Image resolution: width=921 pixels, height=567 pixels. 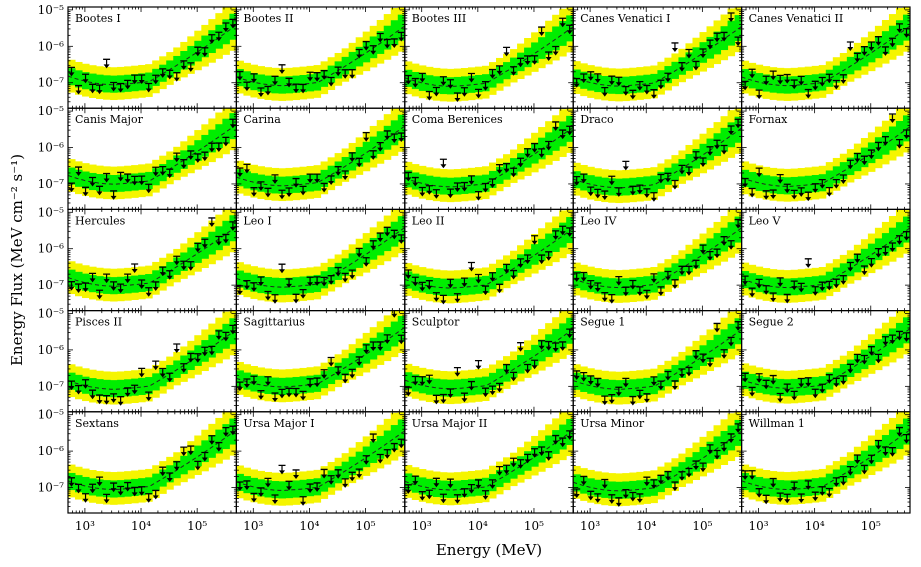 I want to click on x-tick-label: 10⁴, so click(x=646, y=526).